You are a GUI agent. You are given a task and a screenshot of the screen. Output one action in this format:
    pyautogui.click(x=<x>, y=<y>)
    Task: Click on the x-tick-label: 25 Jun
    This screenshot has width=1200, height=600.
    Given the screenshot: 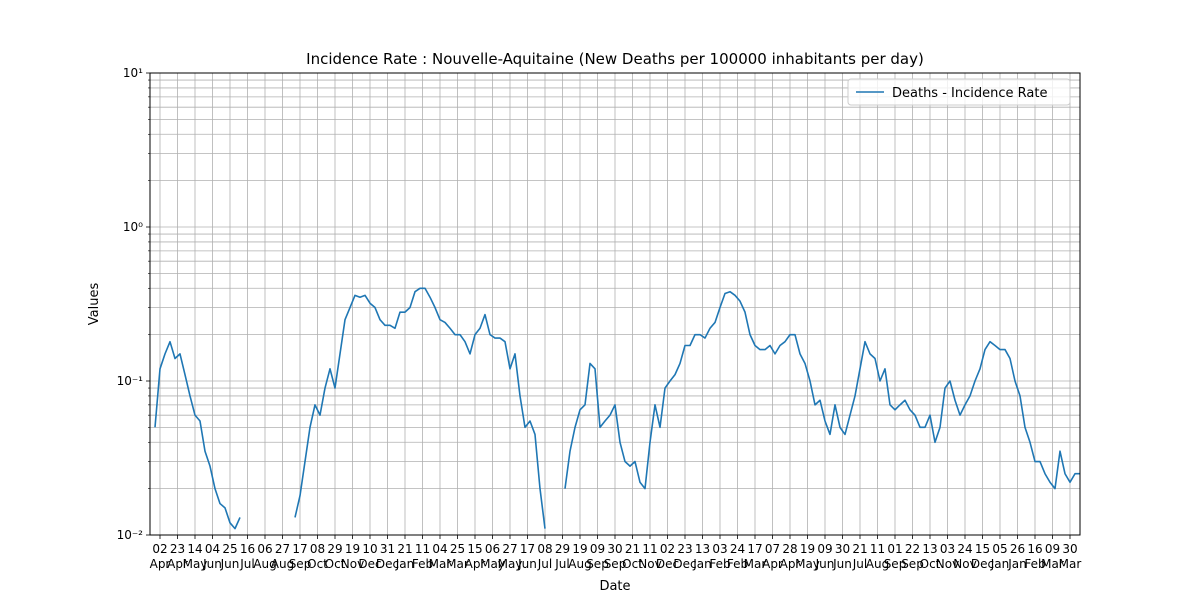 What is the action you would take?
    pyautogui.click(x=230, y=556)
    